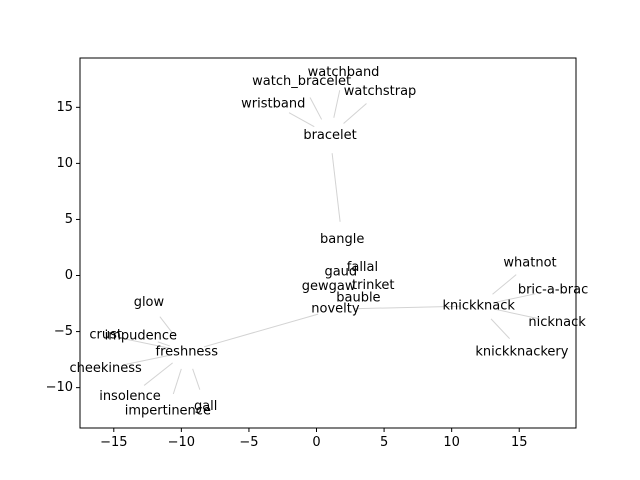  What do you see at coordinates (329, 135) in the screenshot?
I see `point-label: bracelet` at bounding box center [329, 135].